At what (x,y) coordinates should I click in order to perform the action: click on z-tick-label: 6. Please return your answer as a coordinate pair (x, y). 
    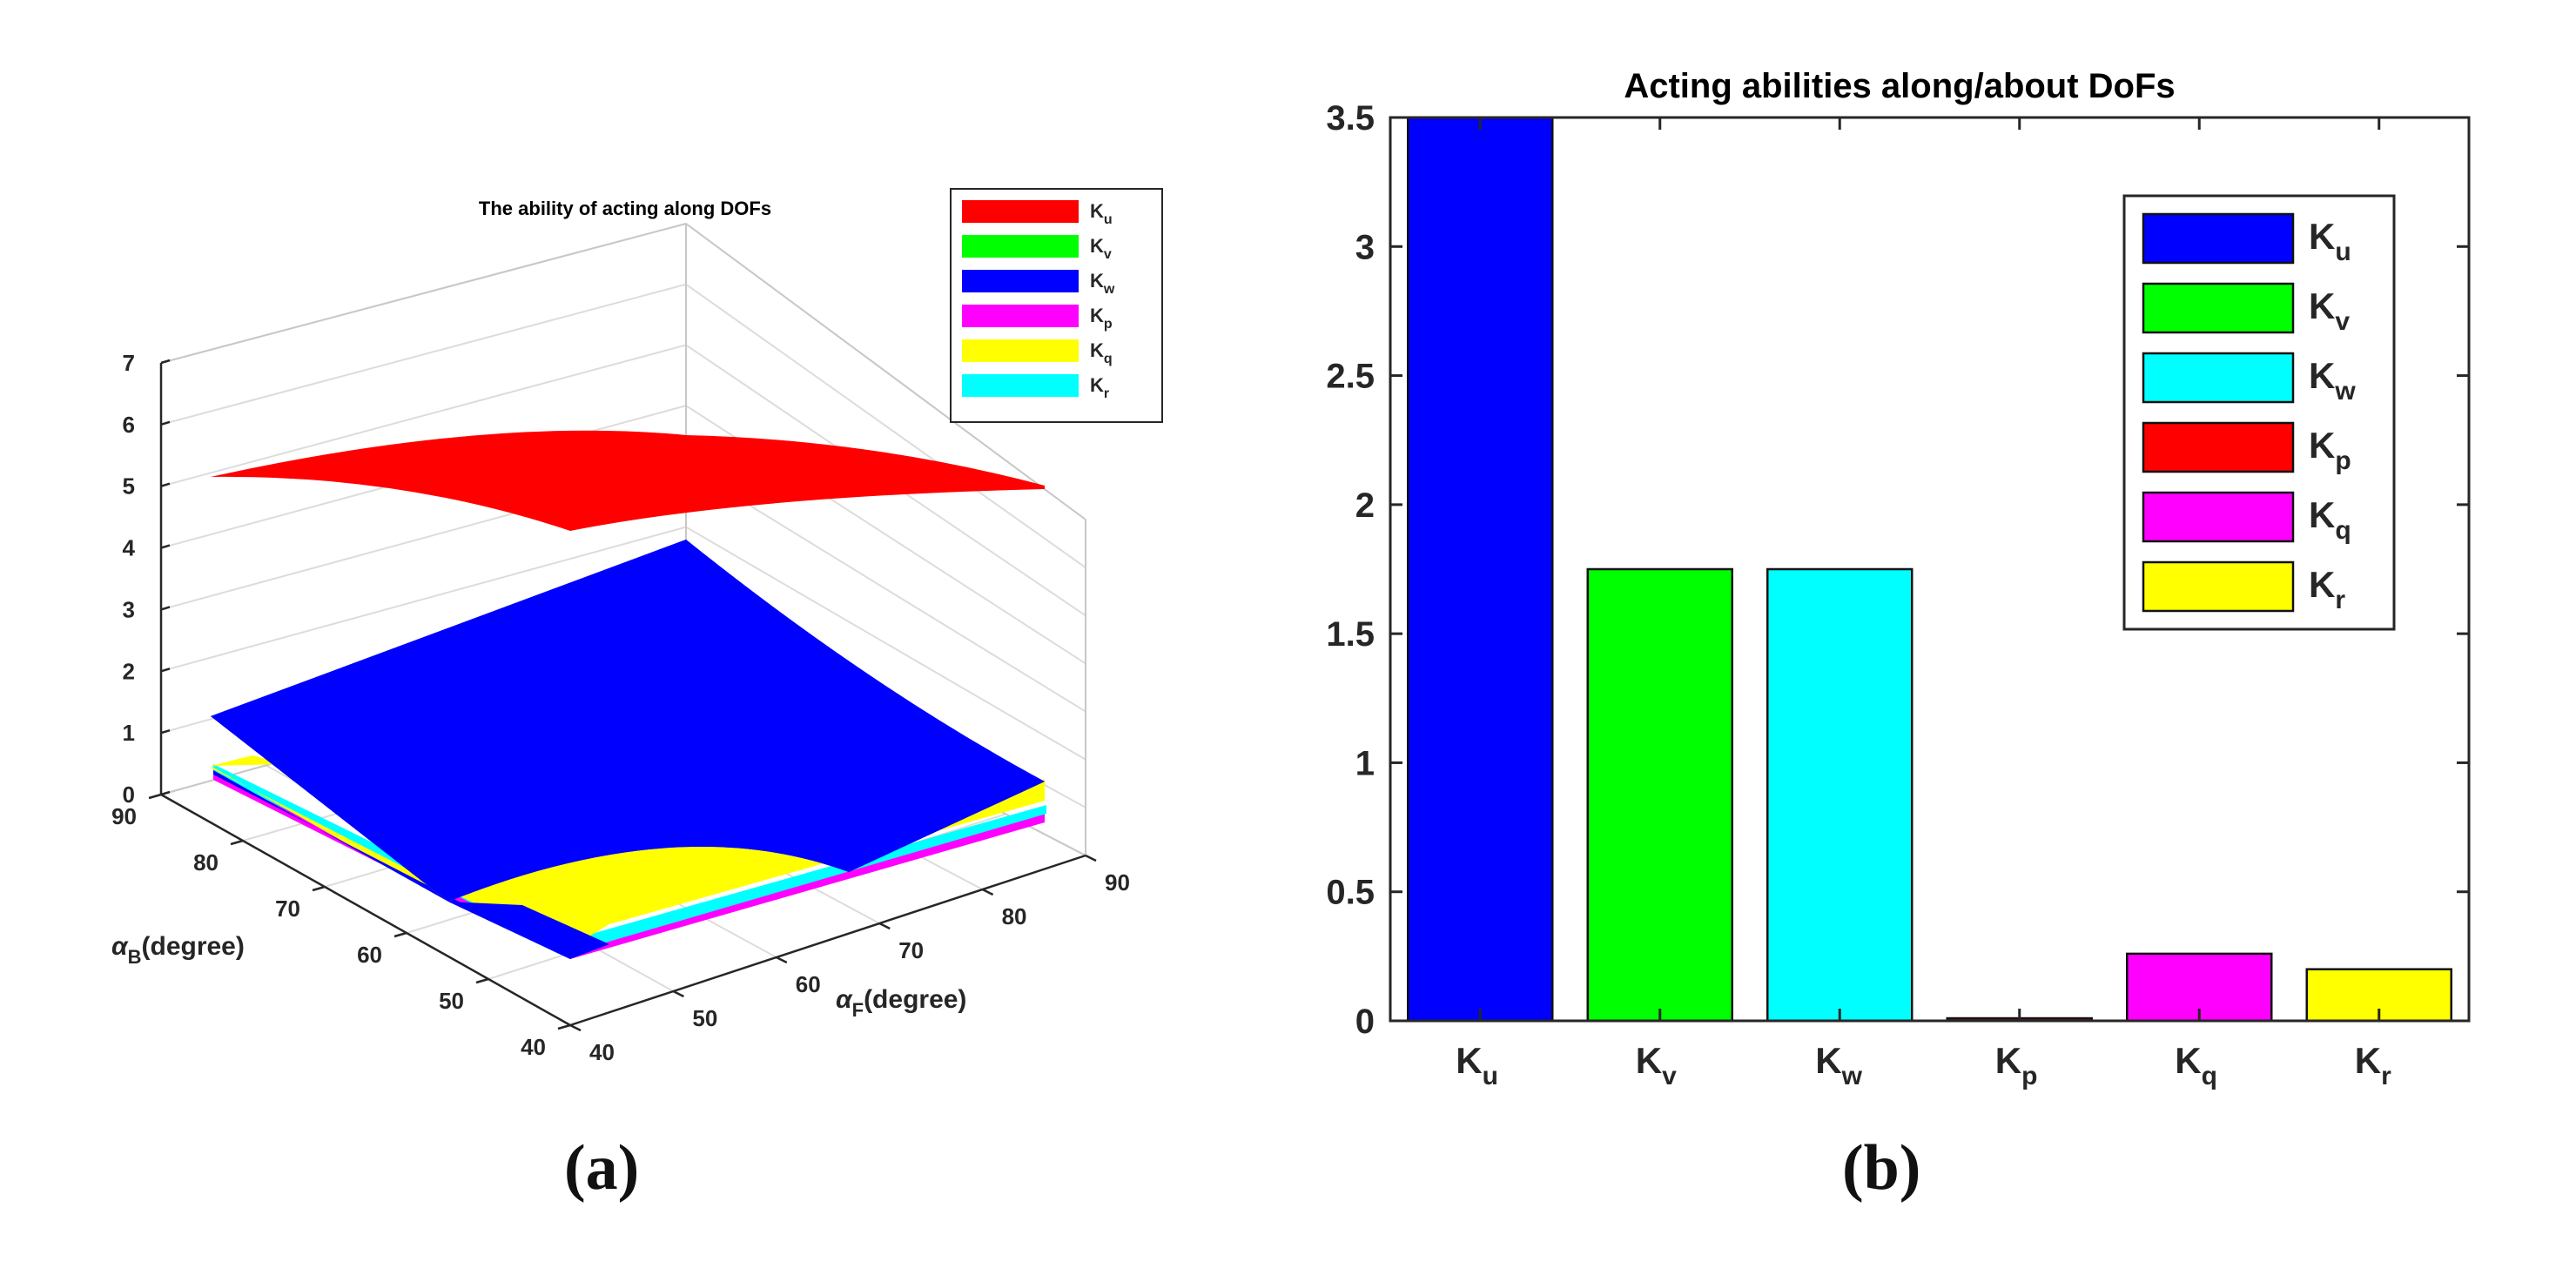
    Looking at the image, I should click on (129, 425).